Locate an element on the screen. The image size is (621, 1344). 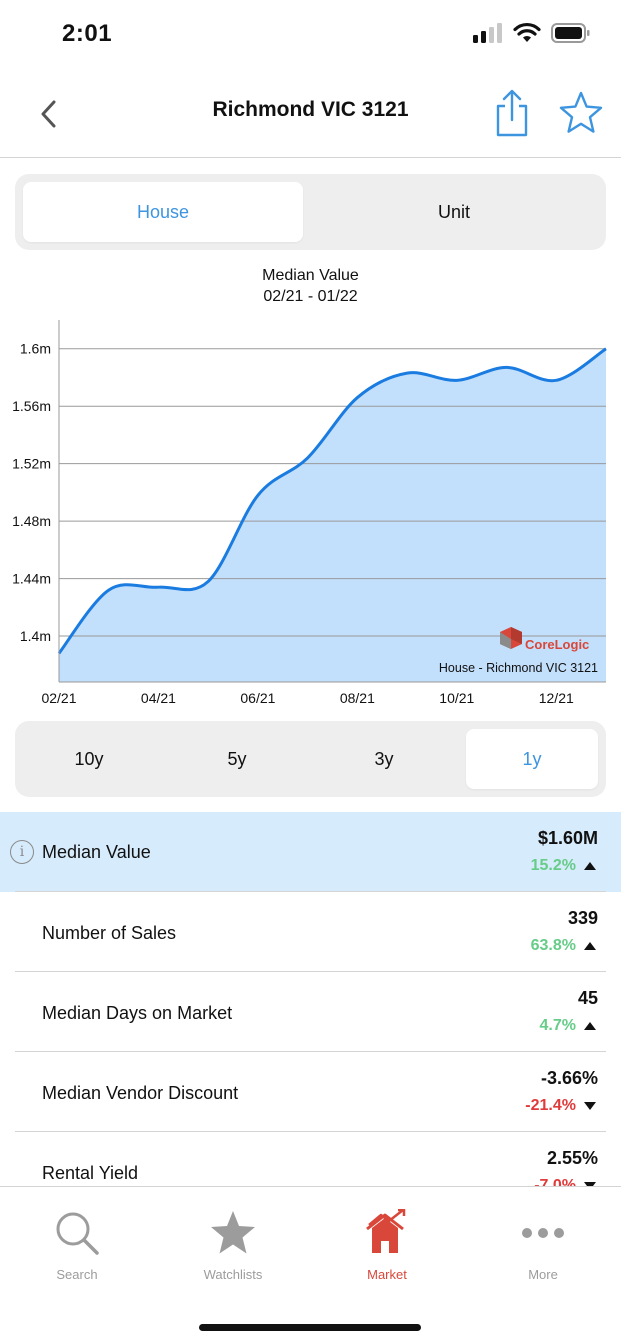
stat-label: Median Vendor Discount is located at coordinates (140, 1093).